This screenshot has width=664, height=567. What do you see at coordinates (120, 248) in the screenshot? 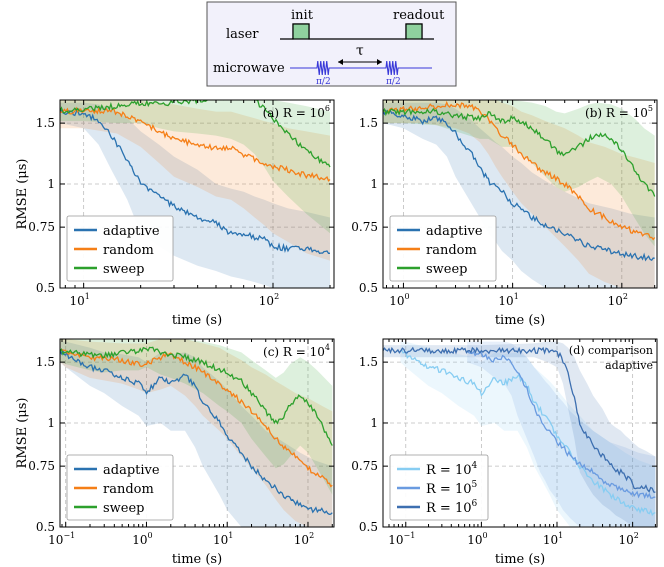
I see `legend-box` at bounding box center [120, 248].